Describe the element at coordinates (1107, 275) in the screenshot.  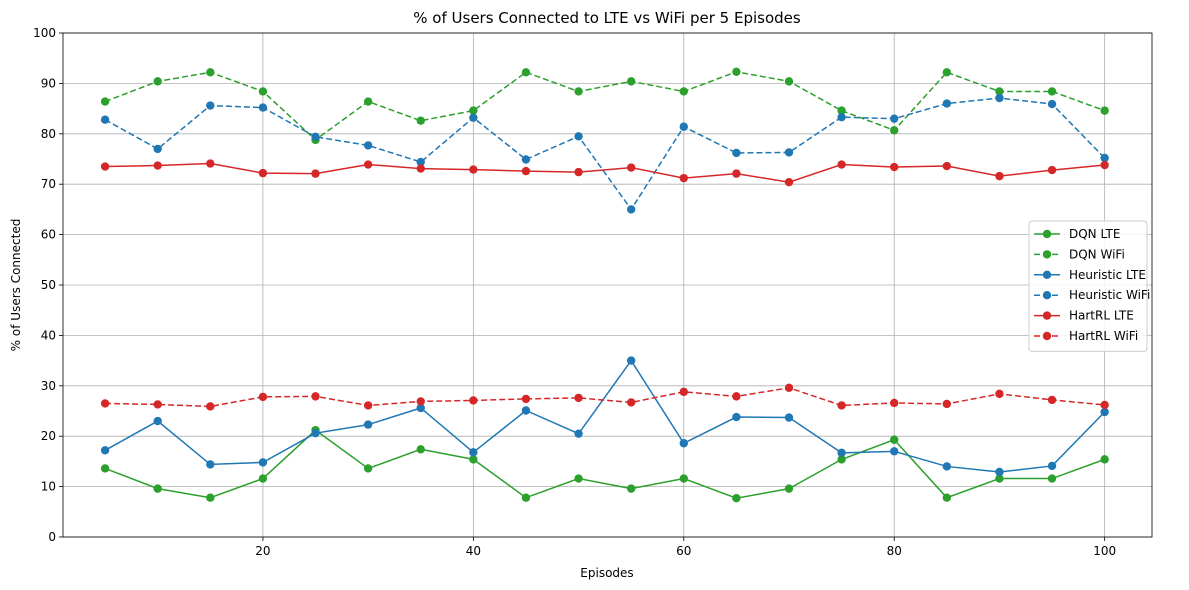
I see `legend-label: Heuristic LTE` at that location.